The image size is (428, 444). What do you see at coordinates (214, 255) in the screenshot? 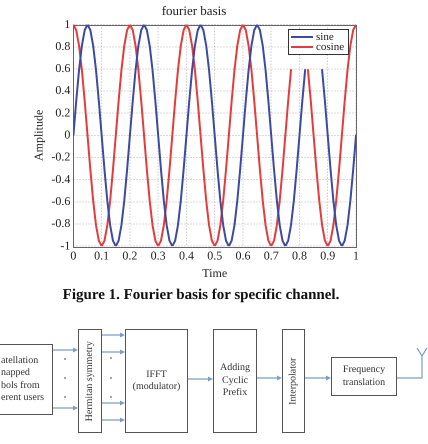
I see `x-tick-label: 0.5` at bounding box center [214, 255].